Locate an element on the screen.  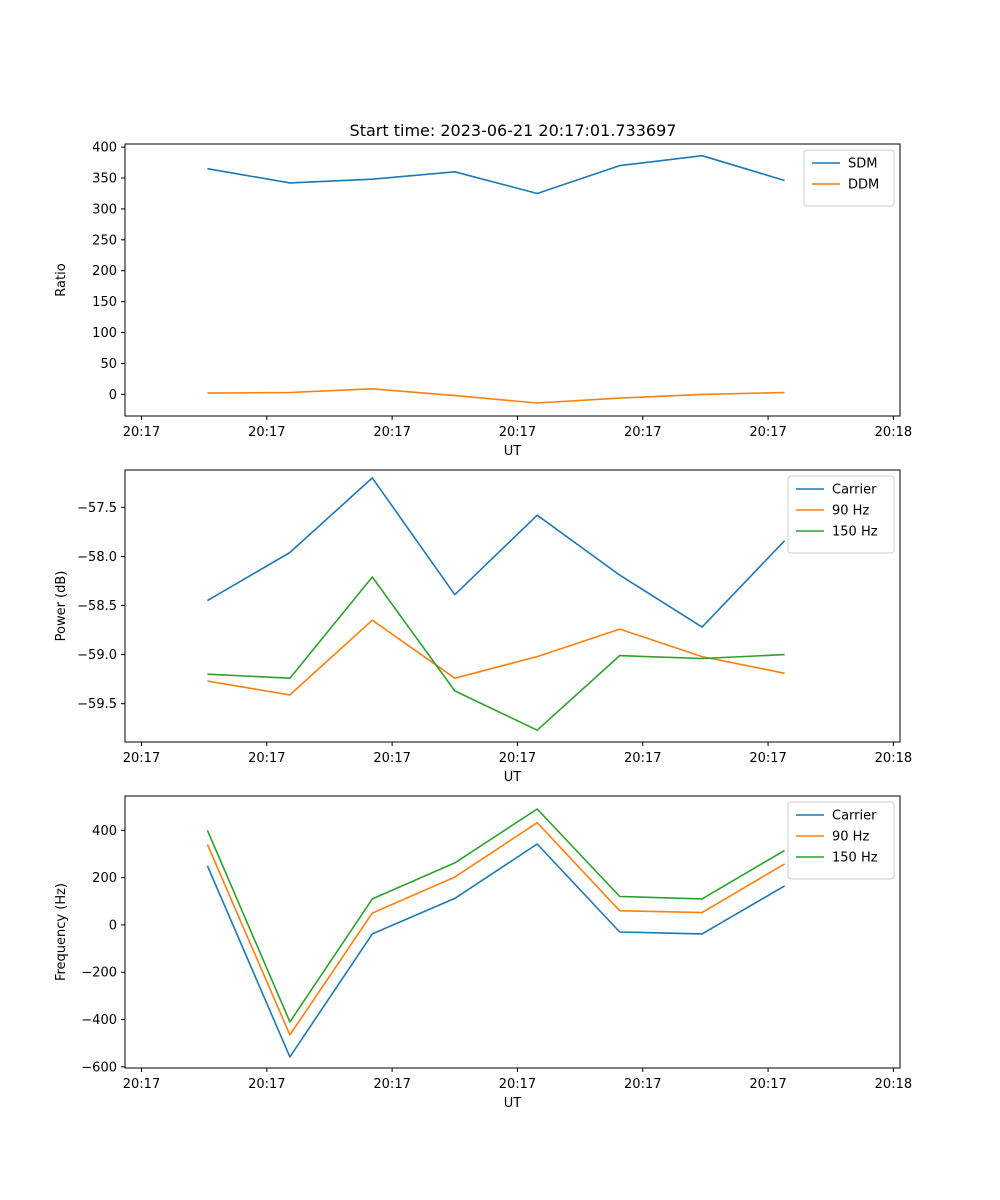
power-legend: Carrier 90 Hz 150 Hz is located at coordinates (841, 514).